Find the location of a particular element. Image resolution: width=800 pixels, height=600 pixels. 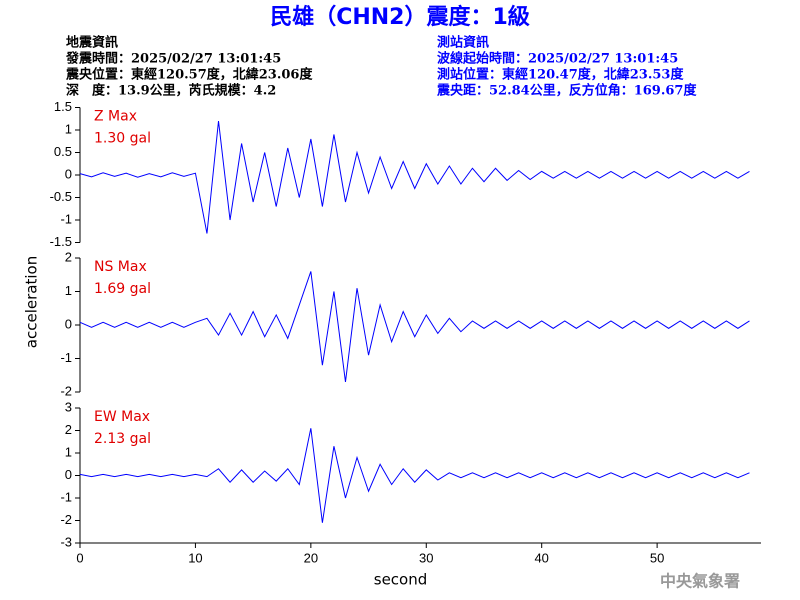

y-tick-label: -1.5 is located at coordinates (61, 241).